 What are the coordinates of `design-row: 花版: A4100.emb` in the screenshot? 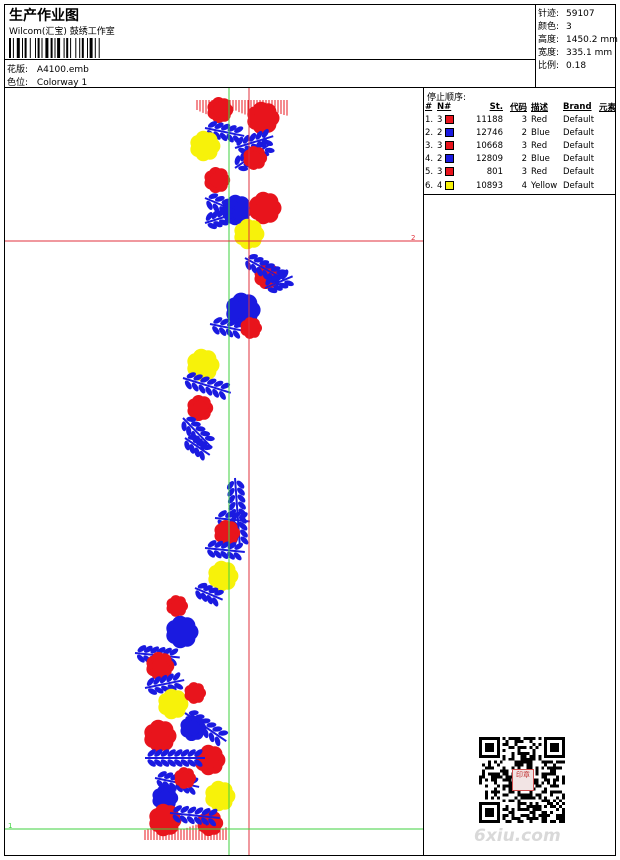 It's located at (48, 68).